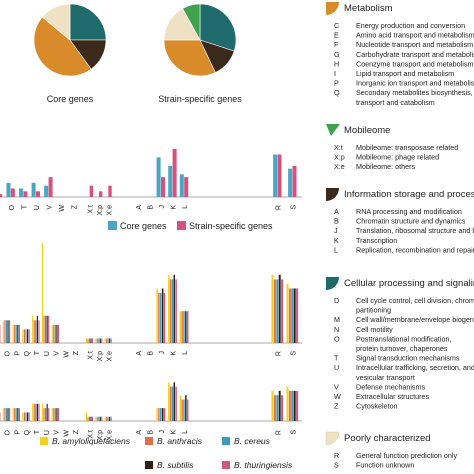 The height and width of the screenshot is (474, 474). Describe the element at coordinates (135, 40) in the screenshot. I see `pie-charts` at that location.